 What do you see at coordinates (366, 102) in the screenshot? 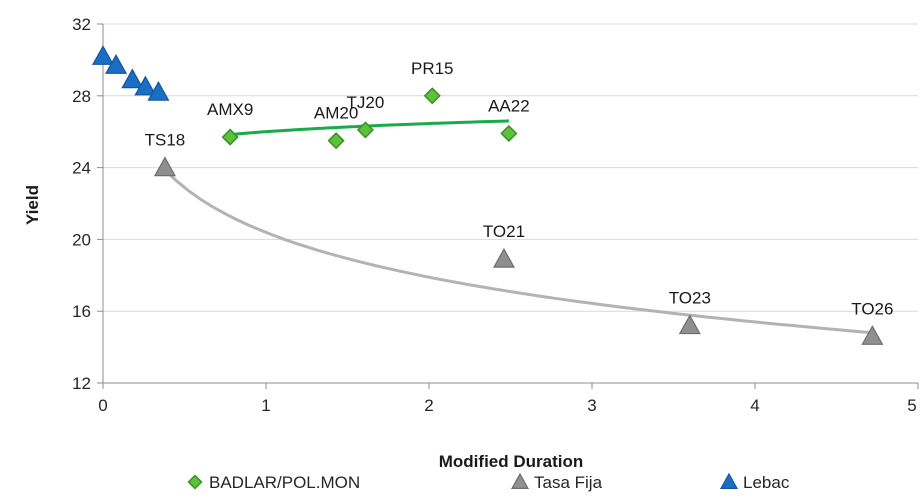
I see `data-label: TJ20` at bounding box center [366, 102].